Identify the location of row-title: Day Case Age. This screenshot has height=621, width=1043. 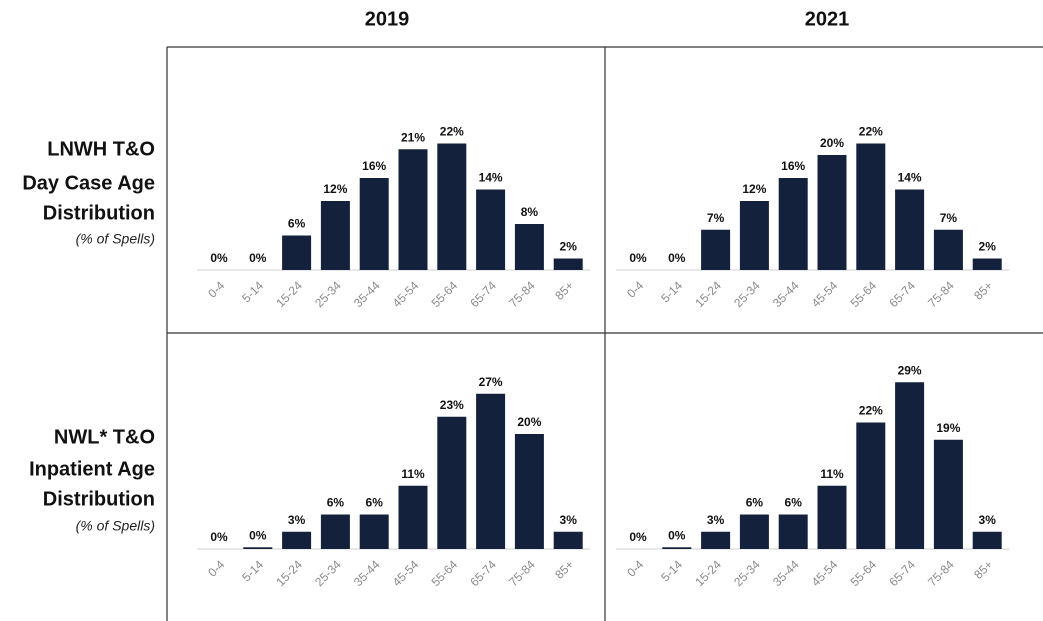
(88, 183).